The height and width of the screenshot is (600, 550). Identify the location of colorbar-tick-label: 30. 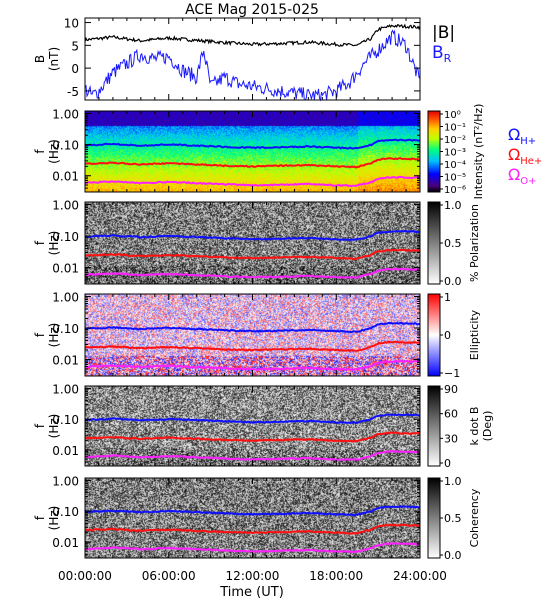
(451, 438).